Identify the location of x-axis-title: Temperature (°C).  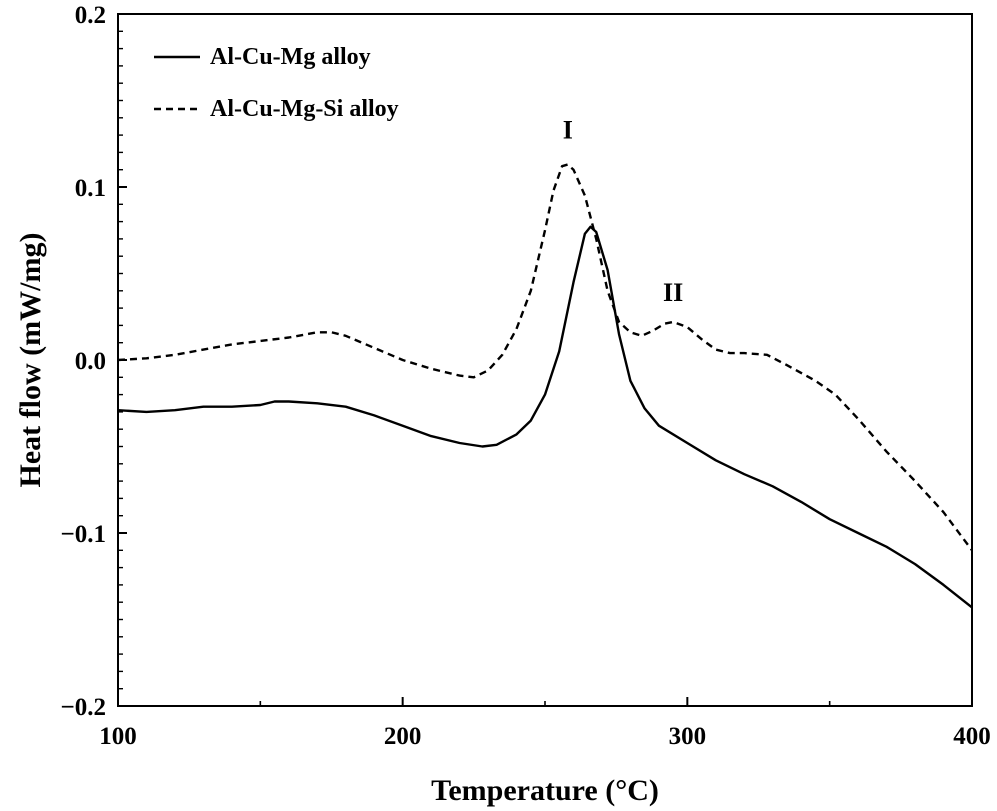
(545, 790).